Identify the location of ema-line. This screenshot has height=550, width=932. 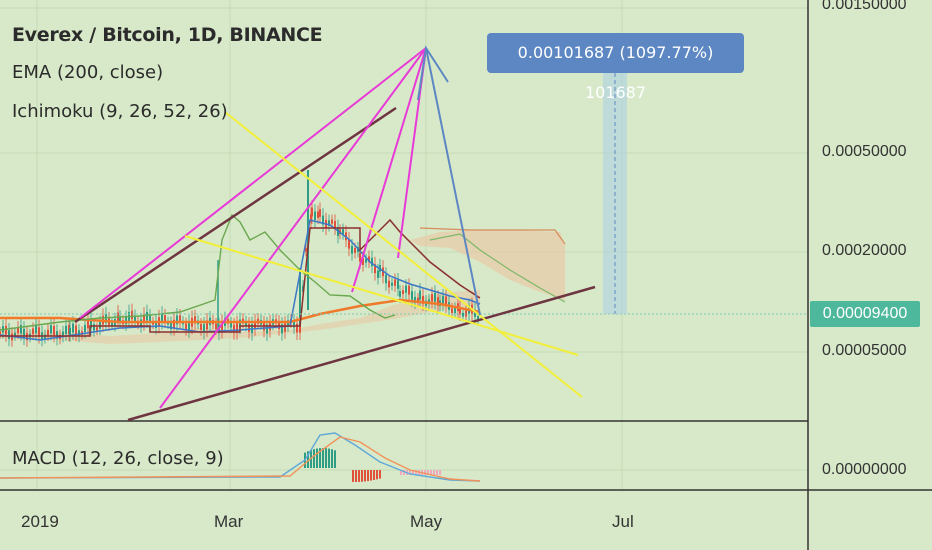
(240, 311).